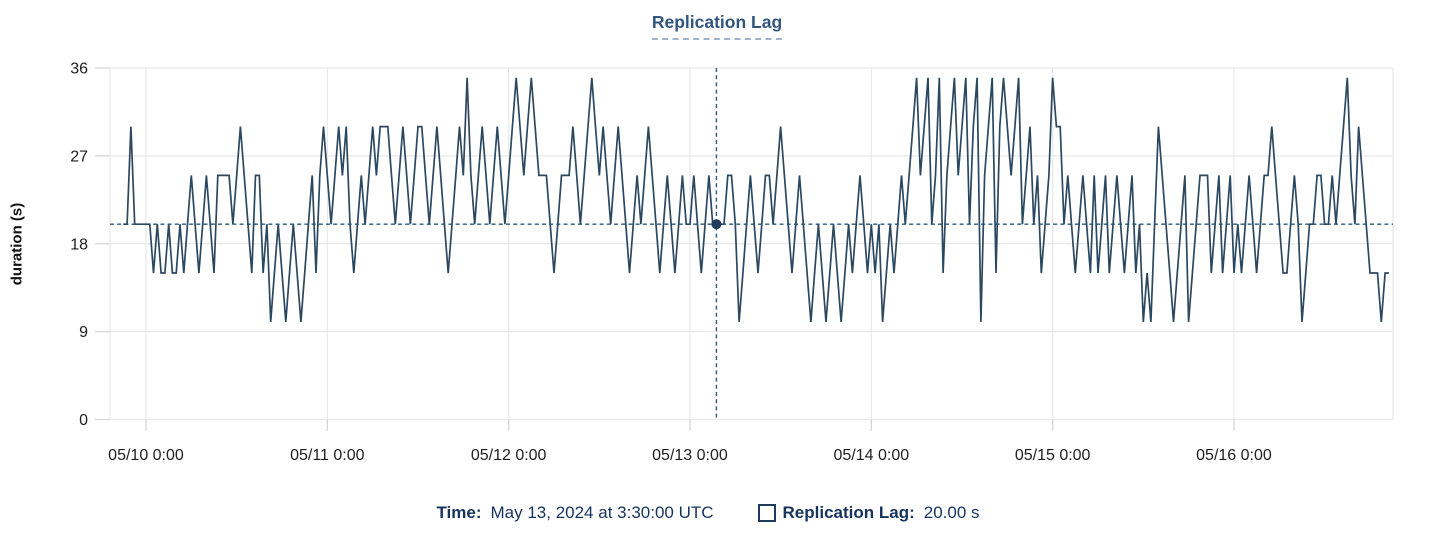 This screenshot has width=1440, height=556. Describe the element at coordinates (83, 332) in the screenshot. I see `y-tick-label: 9` at that location.